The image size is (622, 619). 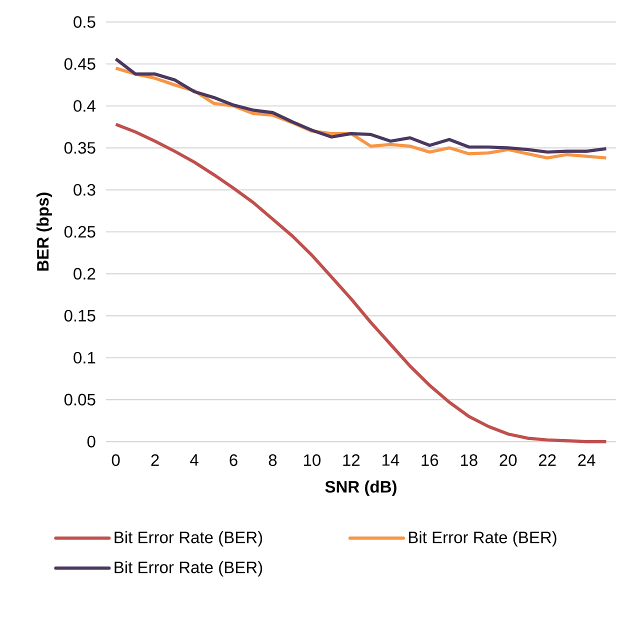 What do you see at coordinates (80, 400) in the screenshot?
I see `y-tick-label: 0.05` at bounding box center [80, 400].